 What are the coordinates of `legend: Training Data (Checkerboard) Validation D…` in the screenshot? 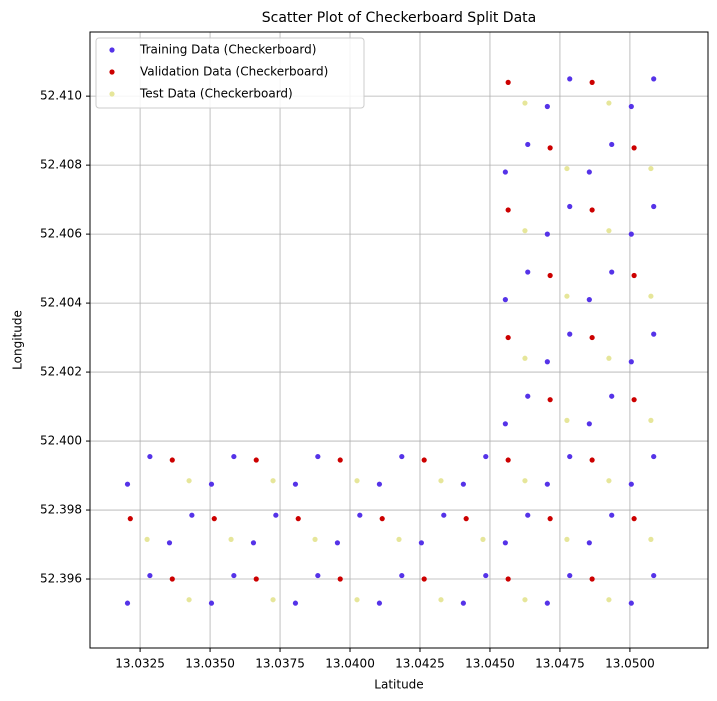 It's located at (230, 73).